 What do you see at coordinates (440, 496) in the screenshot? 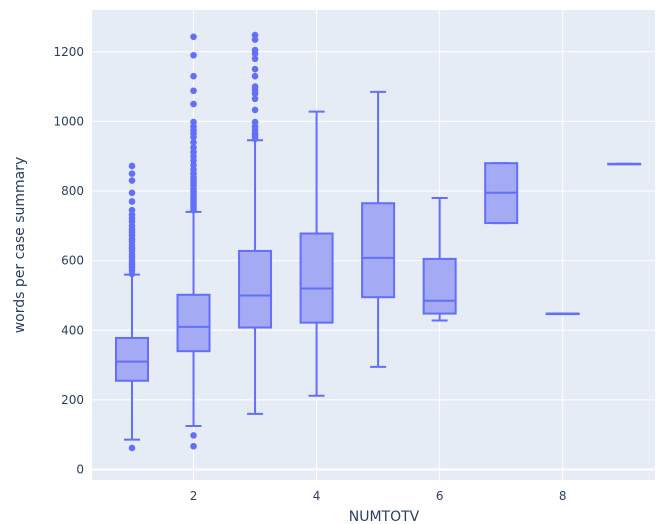
I see `x-tick-label: 6` at bounding box center [440, 496].